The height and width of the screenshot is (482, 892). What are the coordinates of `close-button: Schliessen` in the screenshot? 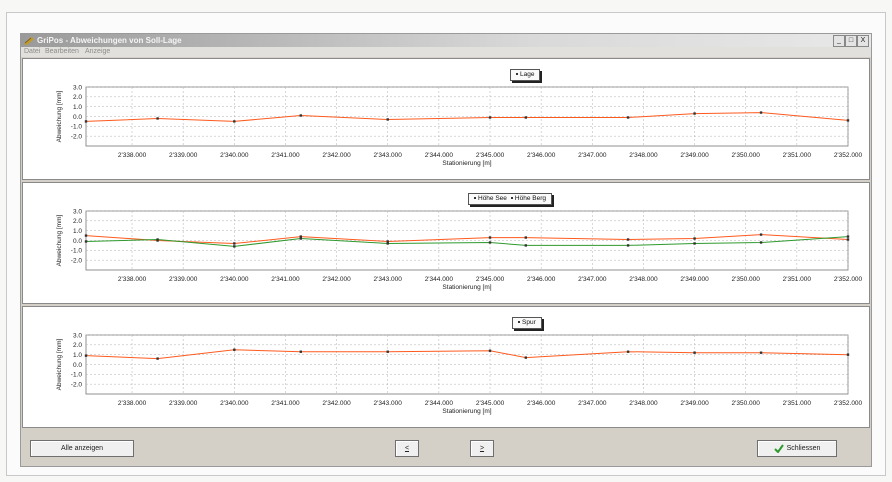 It's located at (797, 448).